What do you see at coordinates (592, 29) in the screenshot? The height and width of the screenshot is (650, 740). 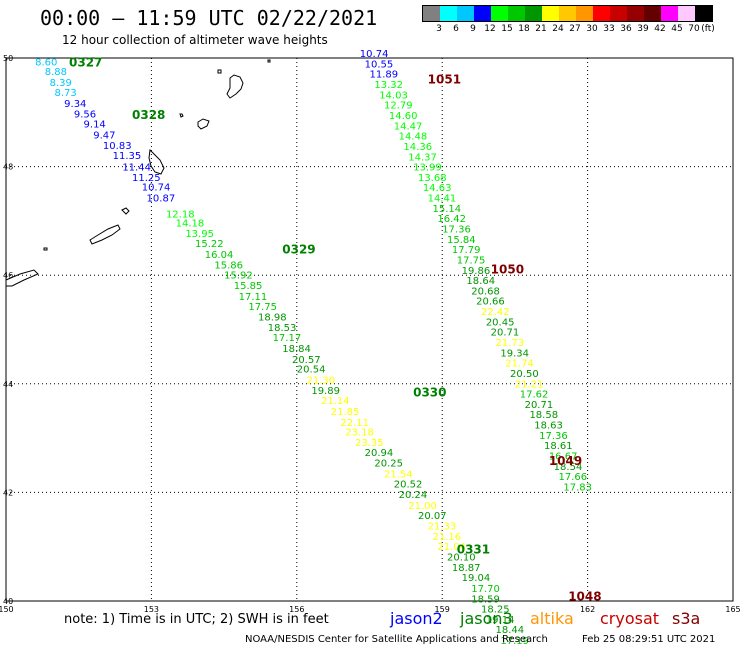 I see `legend-label: 30` at bounding box center [592, 29].